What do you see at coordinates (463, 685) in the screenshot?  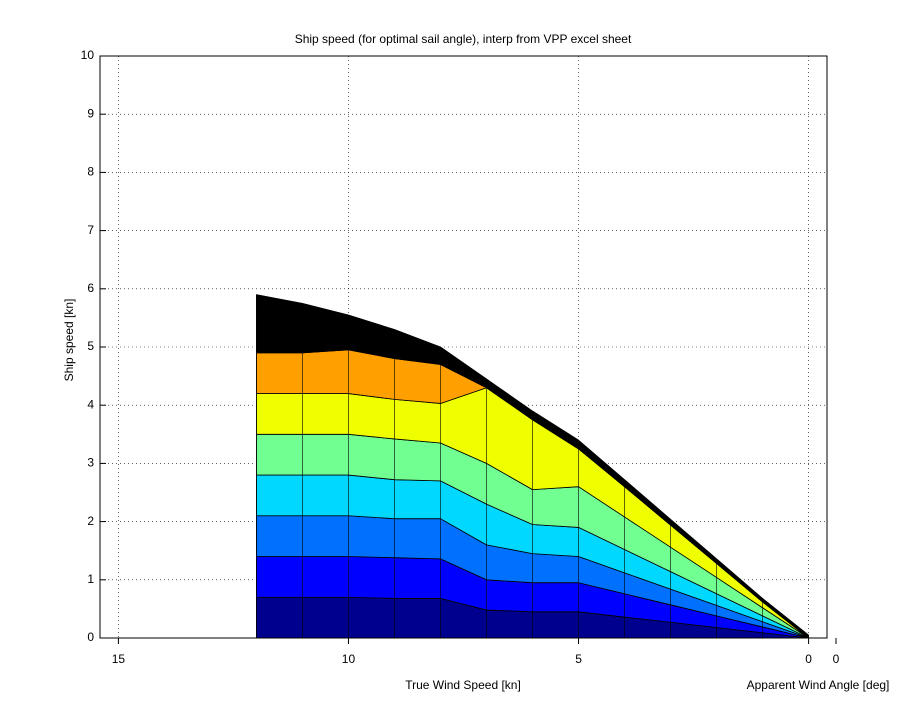 I see `x-axis-label: True Wind Speed [kn]` at bounding box center [463, 685].